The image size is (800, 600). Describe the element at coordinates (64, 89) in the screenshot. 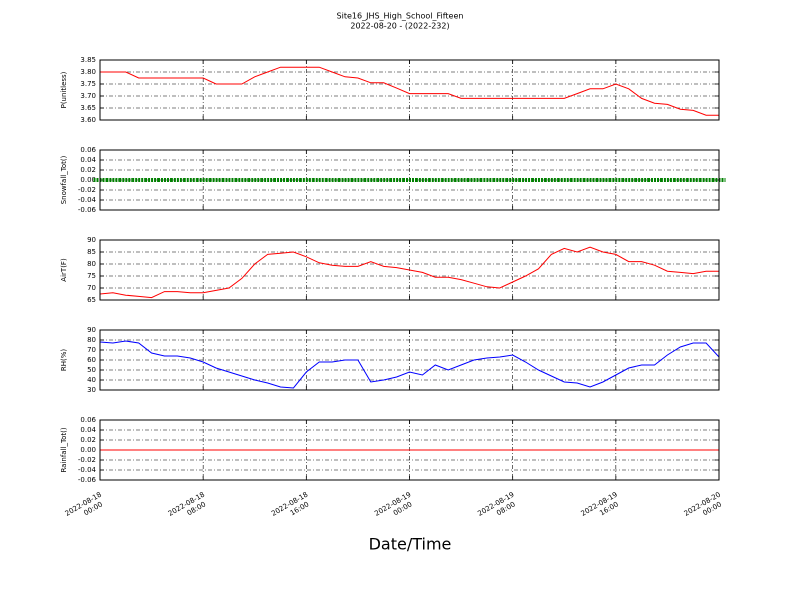

I see `y-axis-label: P(unitless)` at that location.